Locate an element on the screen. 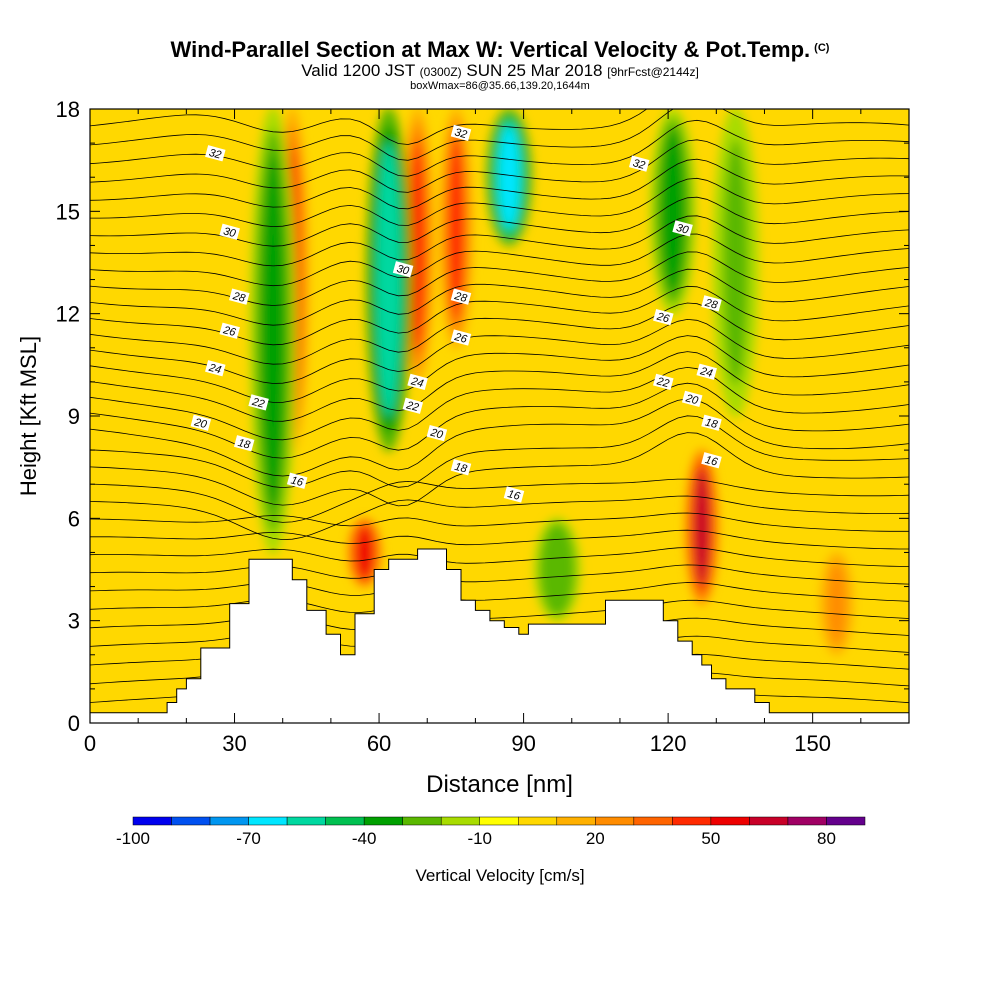 The width and height of the screenshot is (1000, 1000). colorbar-tick-label: 50 is located at coordinates (710, 838).